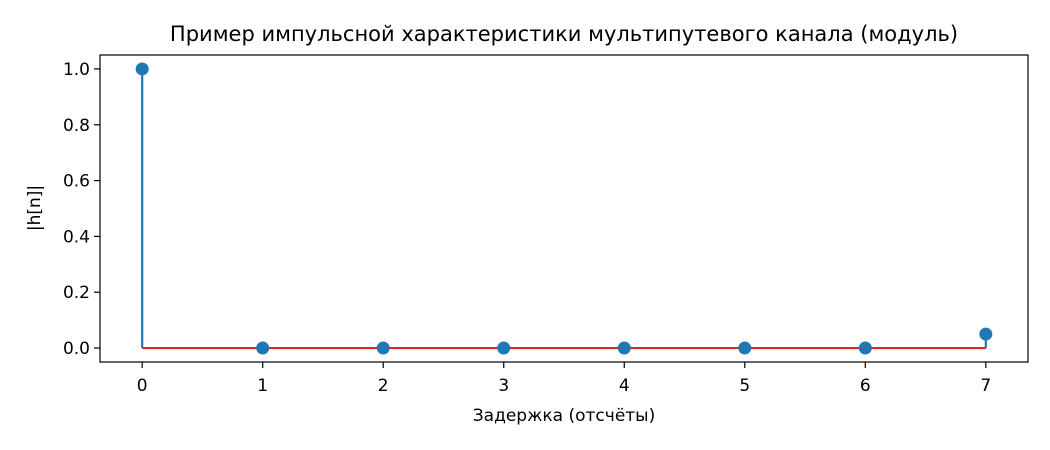  I want to click on x-tick-label: 5, so click(744, 386).